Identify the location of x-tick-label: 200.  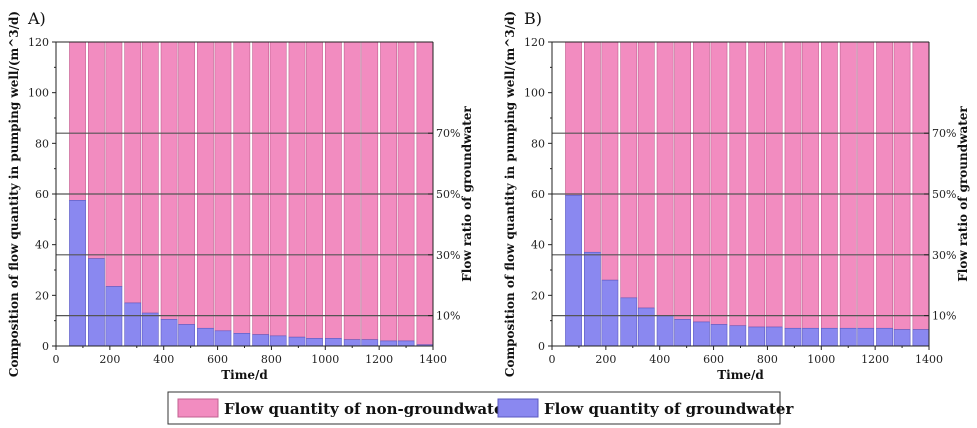
(109, 359).